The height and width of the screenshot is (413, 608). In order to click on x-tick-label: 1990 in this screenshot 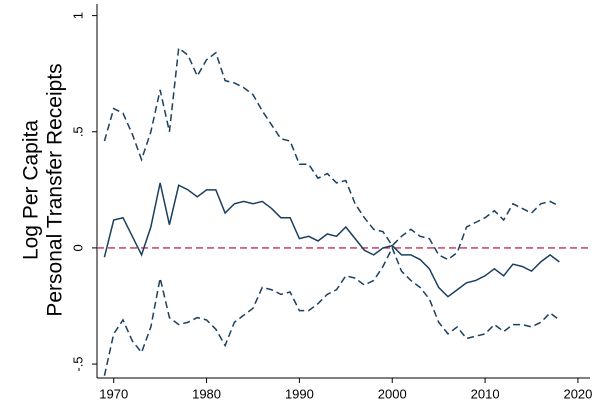, I will do `click(299, 393)`.